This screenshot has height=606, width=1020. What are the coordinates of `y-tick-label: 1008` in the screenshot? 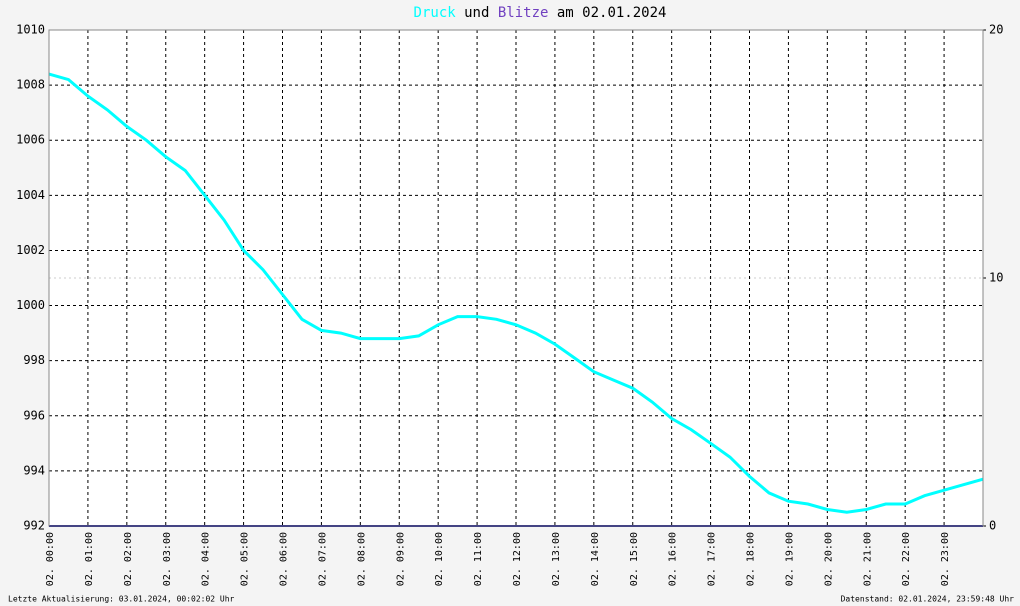 It's located at (30, 85).